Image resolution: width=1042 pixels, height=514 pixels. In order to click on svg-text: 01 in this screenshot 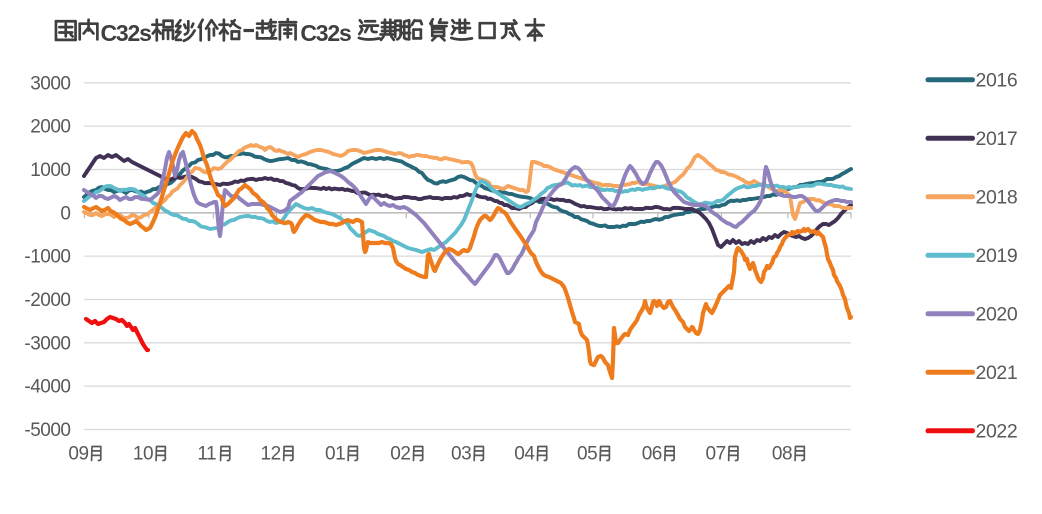, I will do `click(335, 454)`.